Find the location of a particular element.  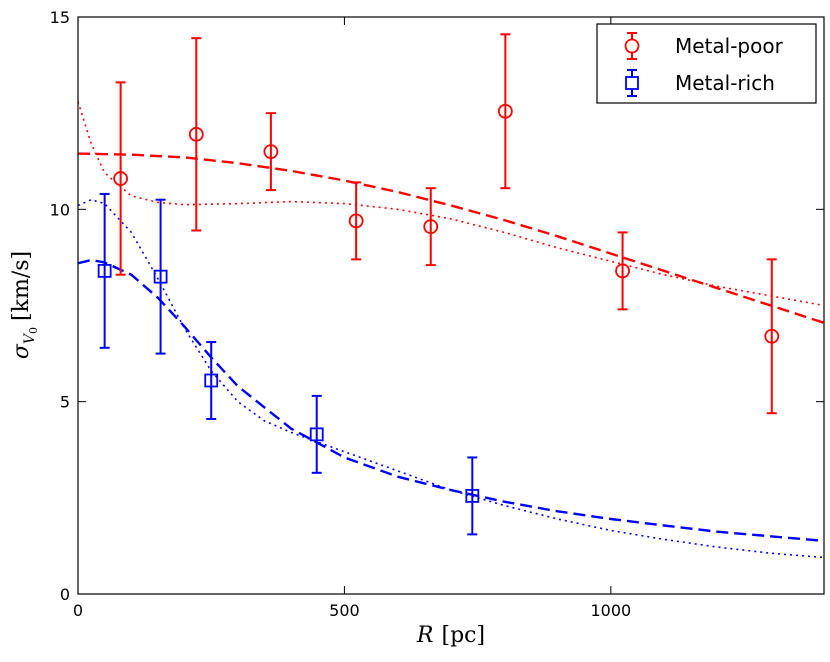

x-axis-variable: R is located at coordinates (425, 635).